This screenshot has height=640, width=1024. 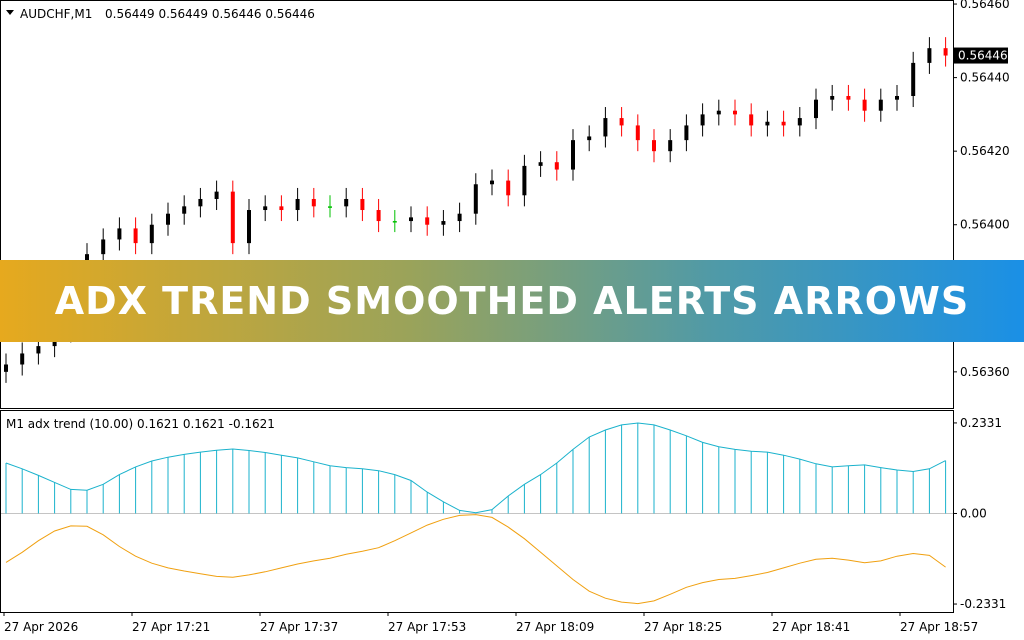 I want to click on y-tick-label: 0.56420, so click(x=985, y=151).